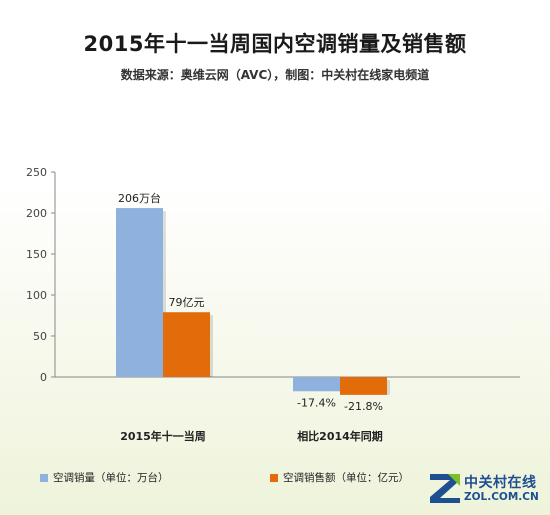 This screenshot has height=515, width=550. Describe the element at coordinates (210, 482) in the screenshot. I see `legend: 空调销量（单位：万台） 空调销售额（单位：亿元）` at that location.